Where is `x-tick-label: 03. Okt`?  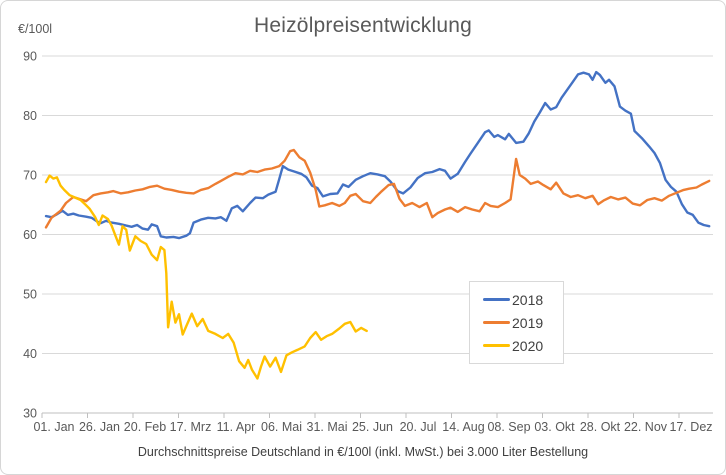 x-tick-label: 03. Okt is located at coordinates (554, 427).